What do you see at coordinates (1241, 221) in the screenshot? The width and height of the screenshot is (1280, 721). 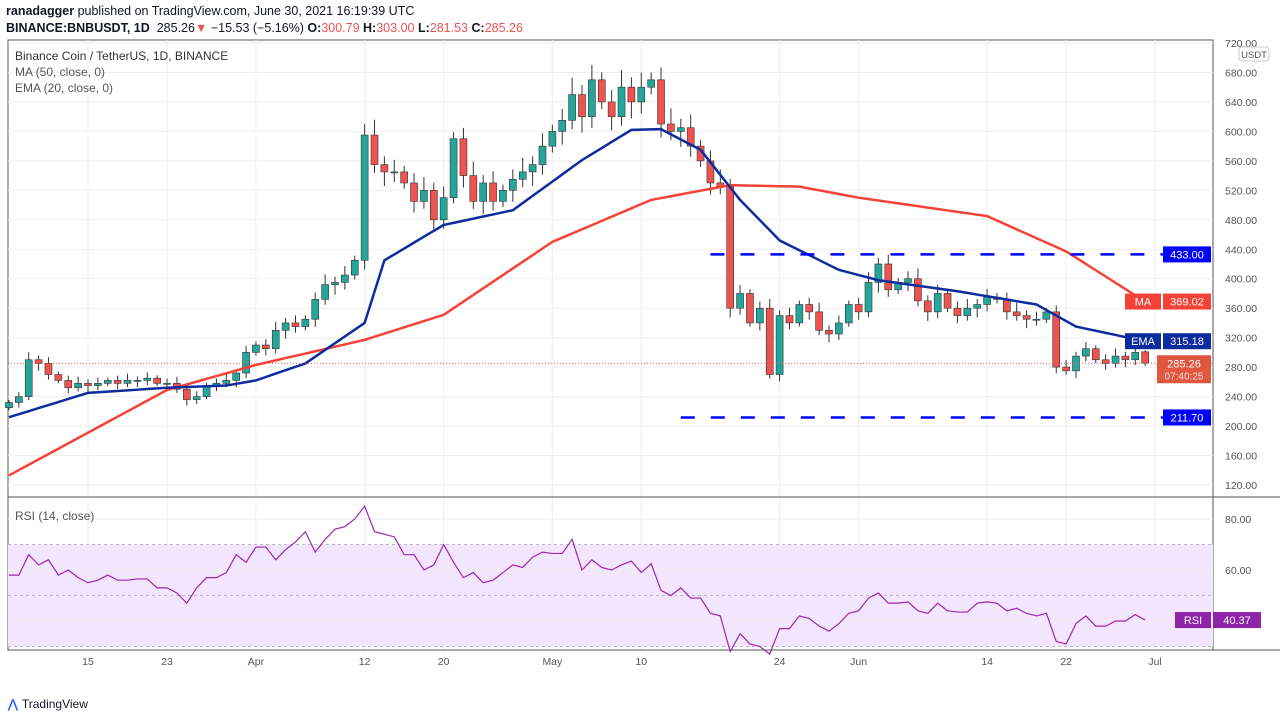 I see `price-tick: 480.00` at bounding box center [1241, 221].